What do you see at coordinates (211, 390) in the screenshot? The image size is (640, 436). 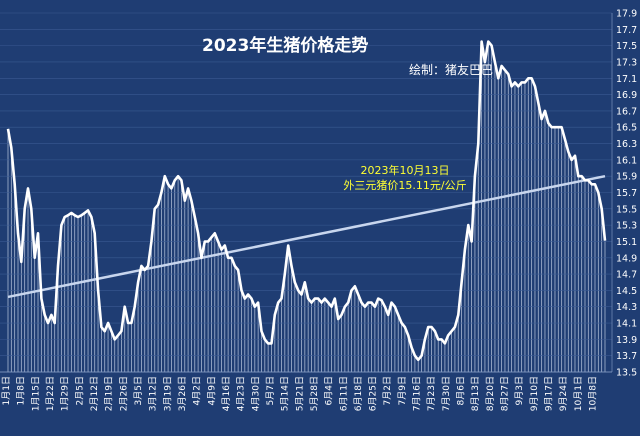 I see `x-tick-label: 4月9日` at bounding box center [211, 390].